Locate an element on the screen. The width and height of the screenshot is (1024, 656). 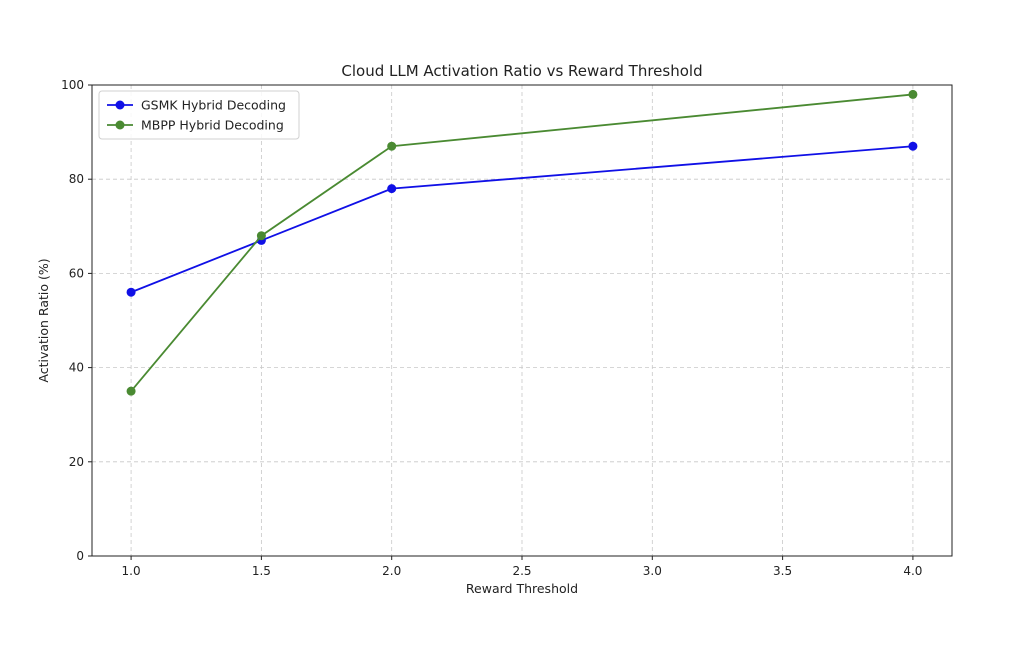
x-tick-label: 2.0 is located at coordinates (391, 571).